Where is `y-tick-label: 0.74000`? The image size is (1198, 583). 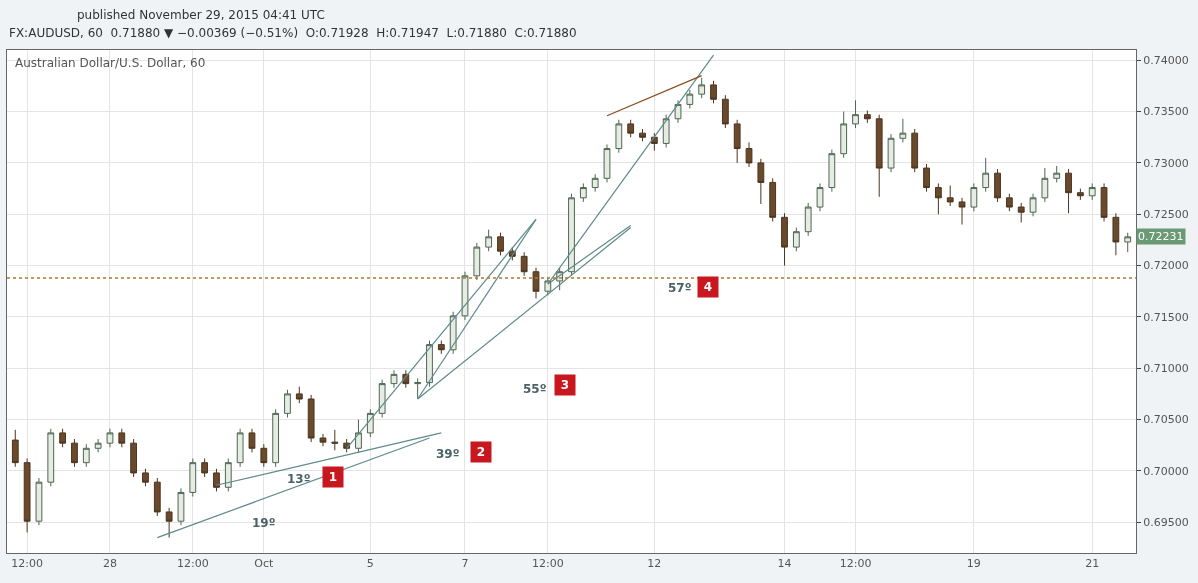 y-tick-label: 0.74000 is located at coordinates (1166, 61).